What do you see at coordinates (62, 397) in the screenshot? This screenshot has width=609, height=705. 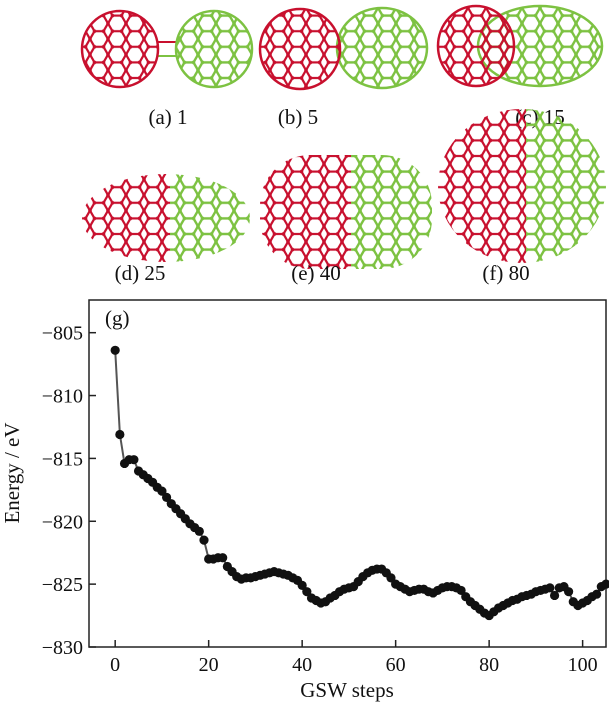 I see `y-tick-label: −810` at bounding box center [62, 397].